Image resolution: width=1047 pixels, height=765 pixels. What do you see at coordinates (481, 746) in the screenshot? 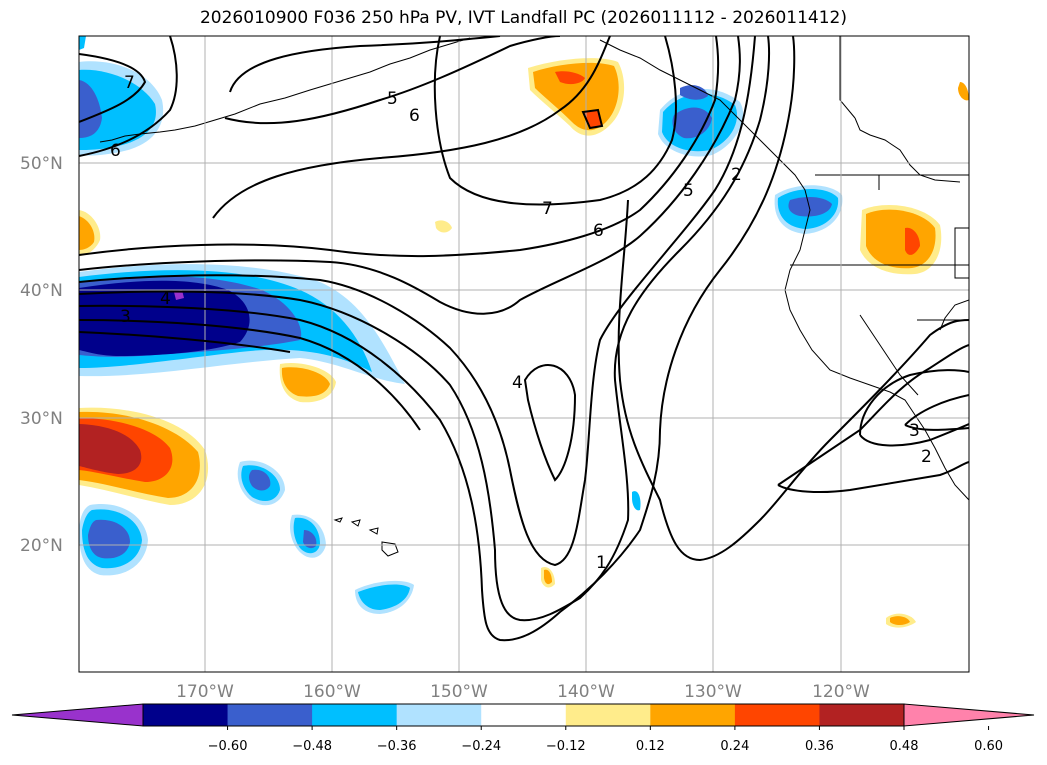
I see `colorbar-tick-label: −0.24` at bounding box center [481, 746].